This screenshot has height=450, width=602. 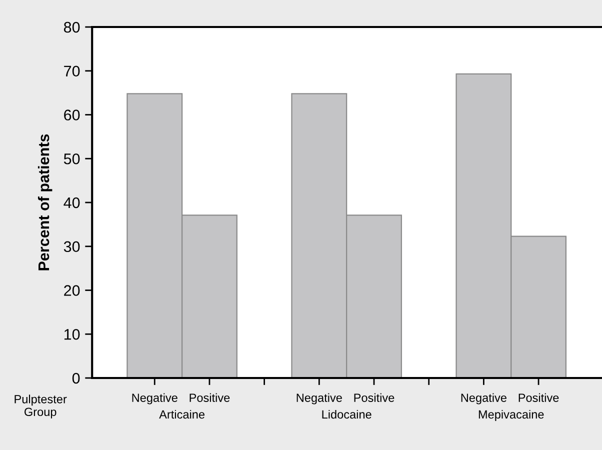 What do you see at coordinates (511, 415) in the screenshot?
I see `text: Mepivacaine` at bounding box center [511, 415].